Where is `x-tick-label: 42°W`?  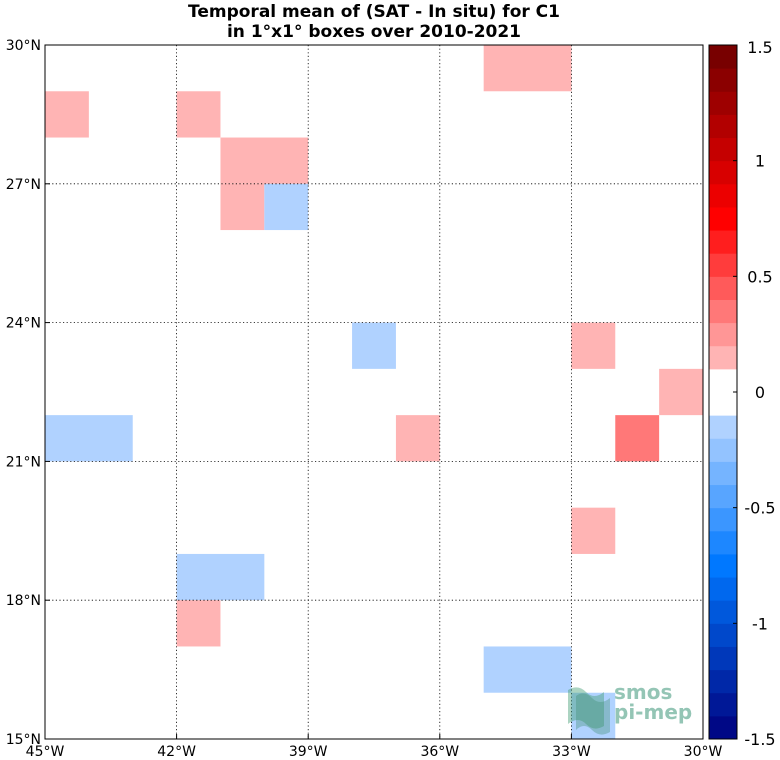 x-tick-label: 42°W is located at coordinates (176, 752).